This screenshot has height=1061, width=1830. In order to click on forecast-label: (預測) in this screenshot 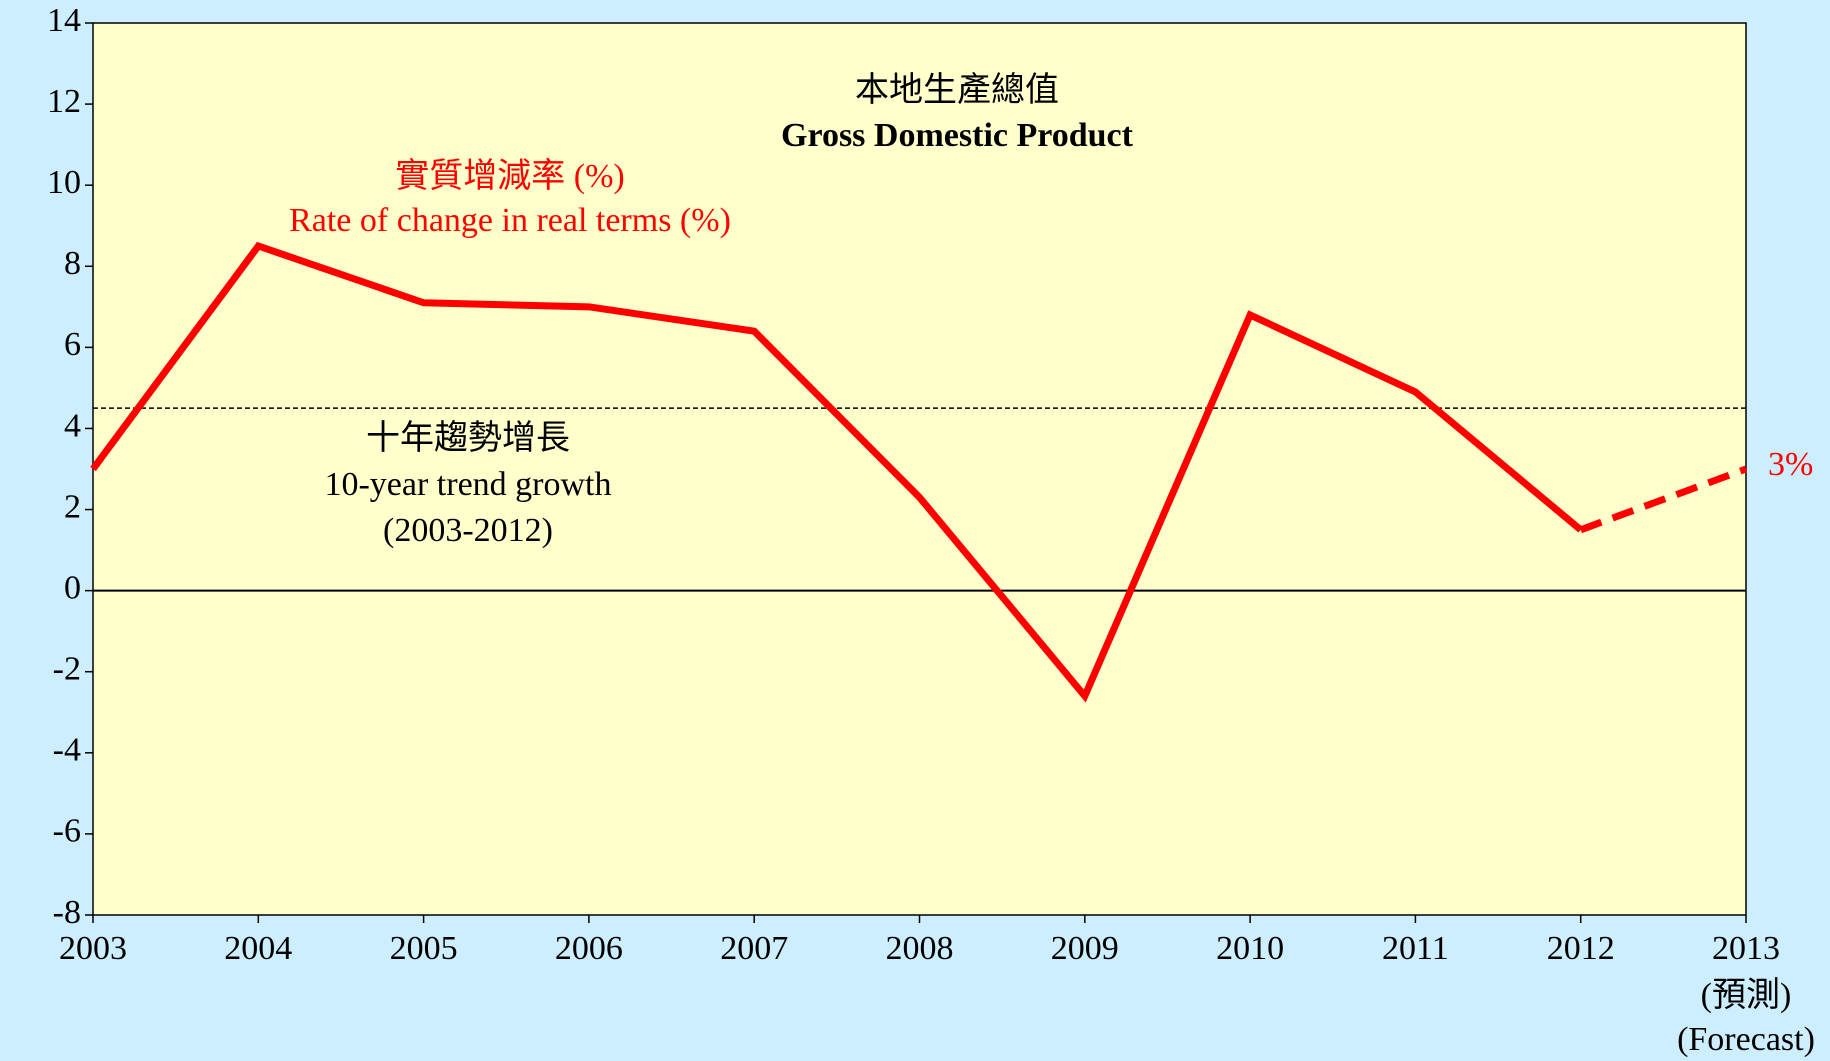, I will do `click(1746, 995)`.